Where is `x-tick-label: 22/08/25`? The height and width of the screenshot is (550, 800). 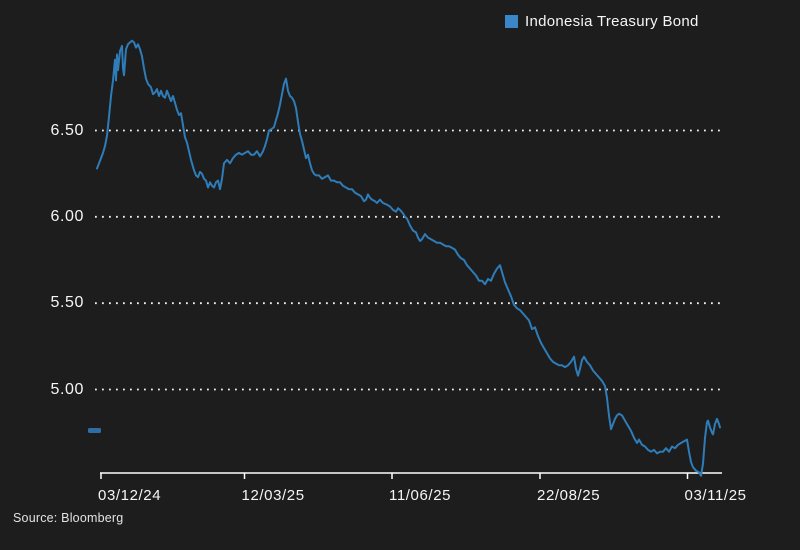 x-tick-label: 22/08/25 is located at coordinates (569, 495).